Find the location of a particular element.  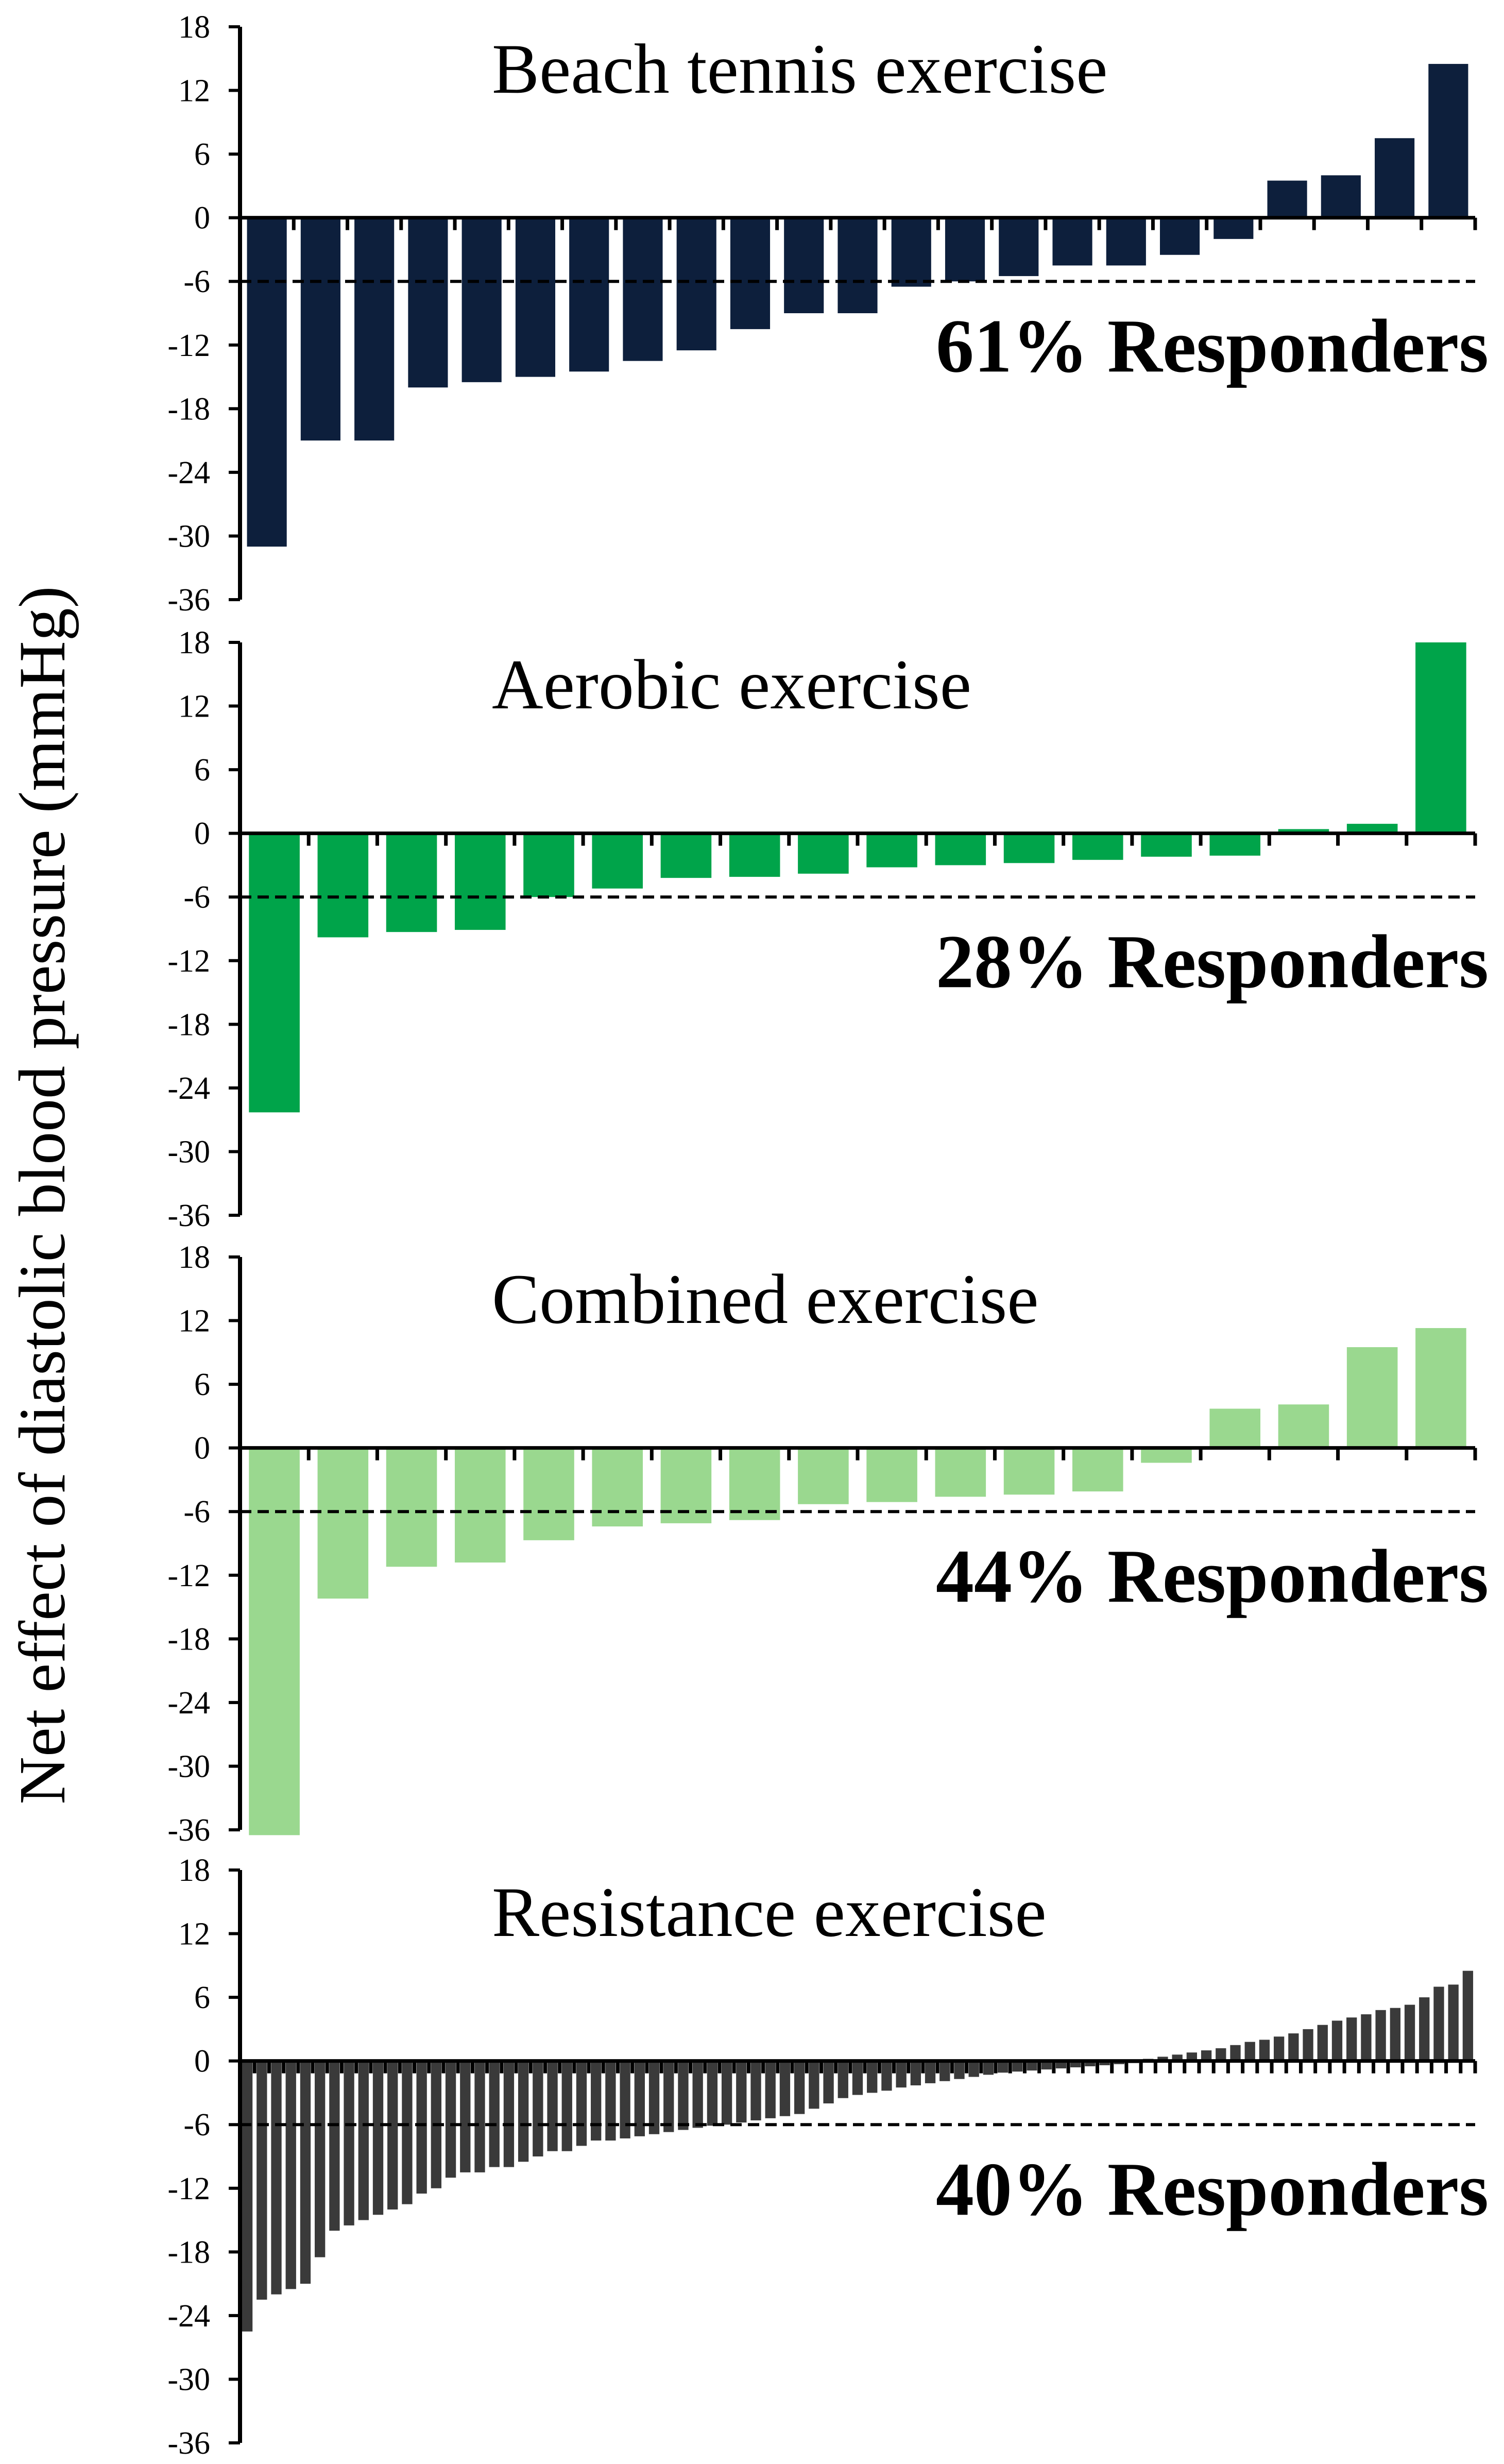

panel-title: Resistance exercise is located at coordinates (769, 1912).